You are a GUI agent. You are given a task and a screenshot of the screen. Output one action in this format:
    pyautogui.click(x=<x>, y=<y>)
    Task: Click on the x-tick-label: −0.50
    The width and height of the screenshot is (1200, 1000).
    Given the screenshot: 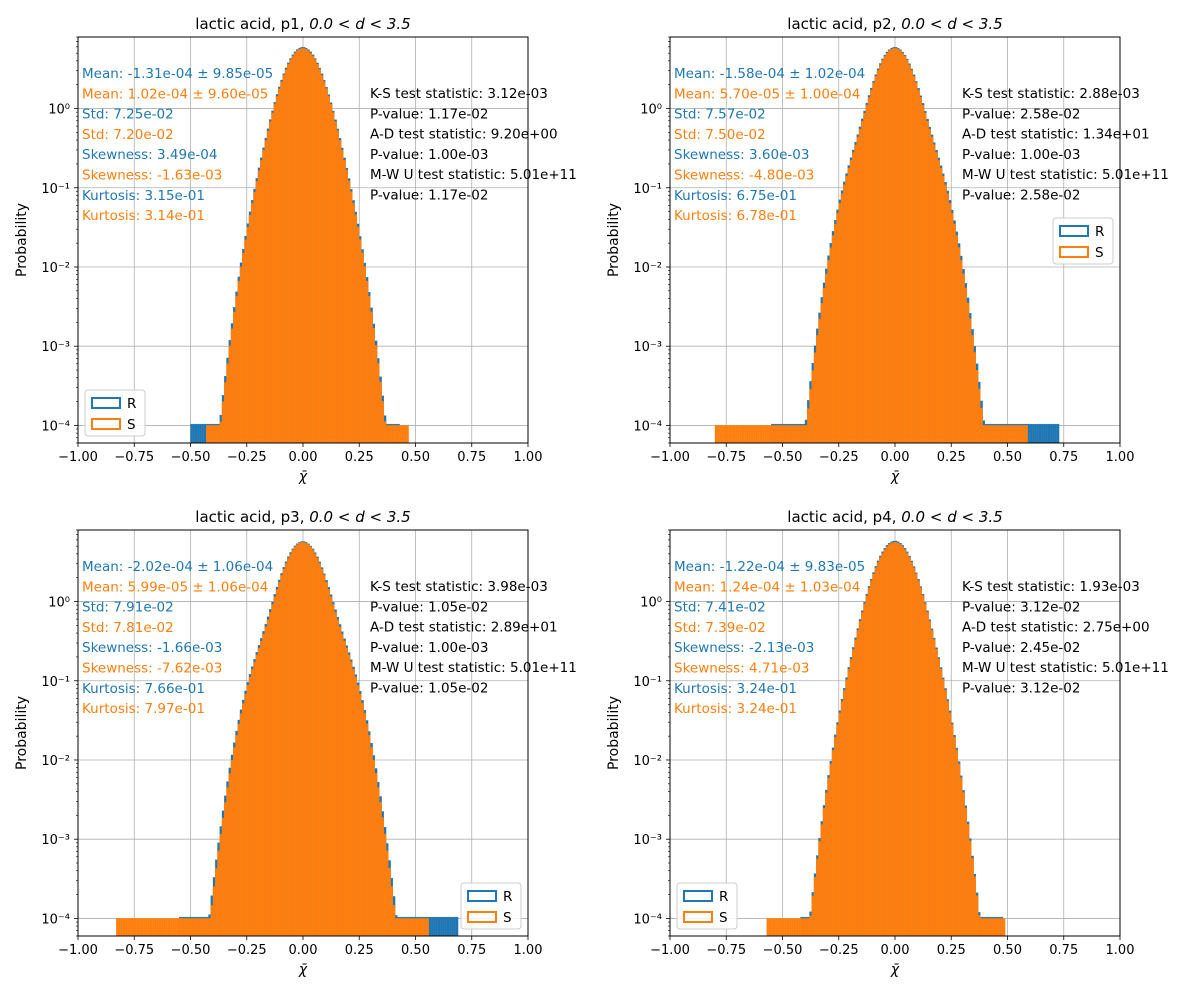 What is the action you would take?
    pyautogui.click(x=191, y=457)
    